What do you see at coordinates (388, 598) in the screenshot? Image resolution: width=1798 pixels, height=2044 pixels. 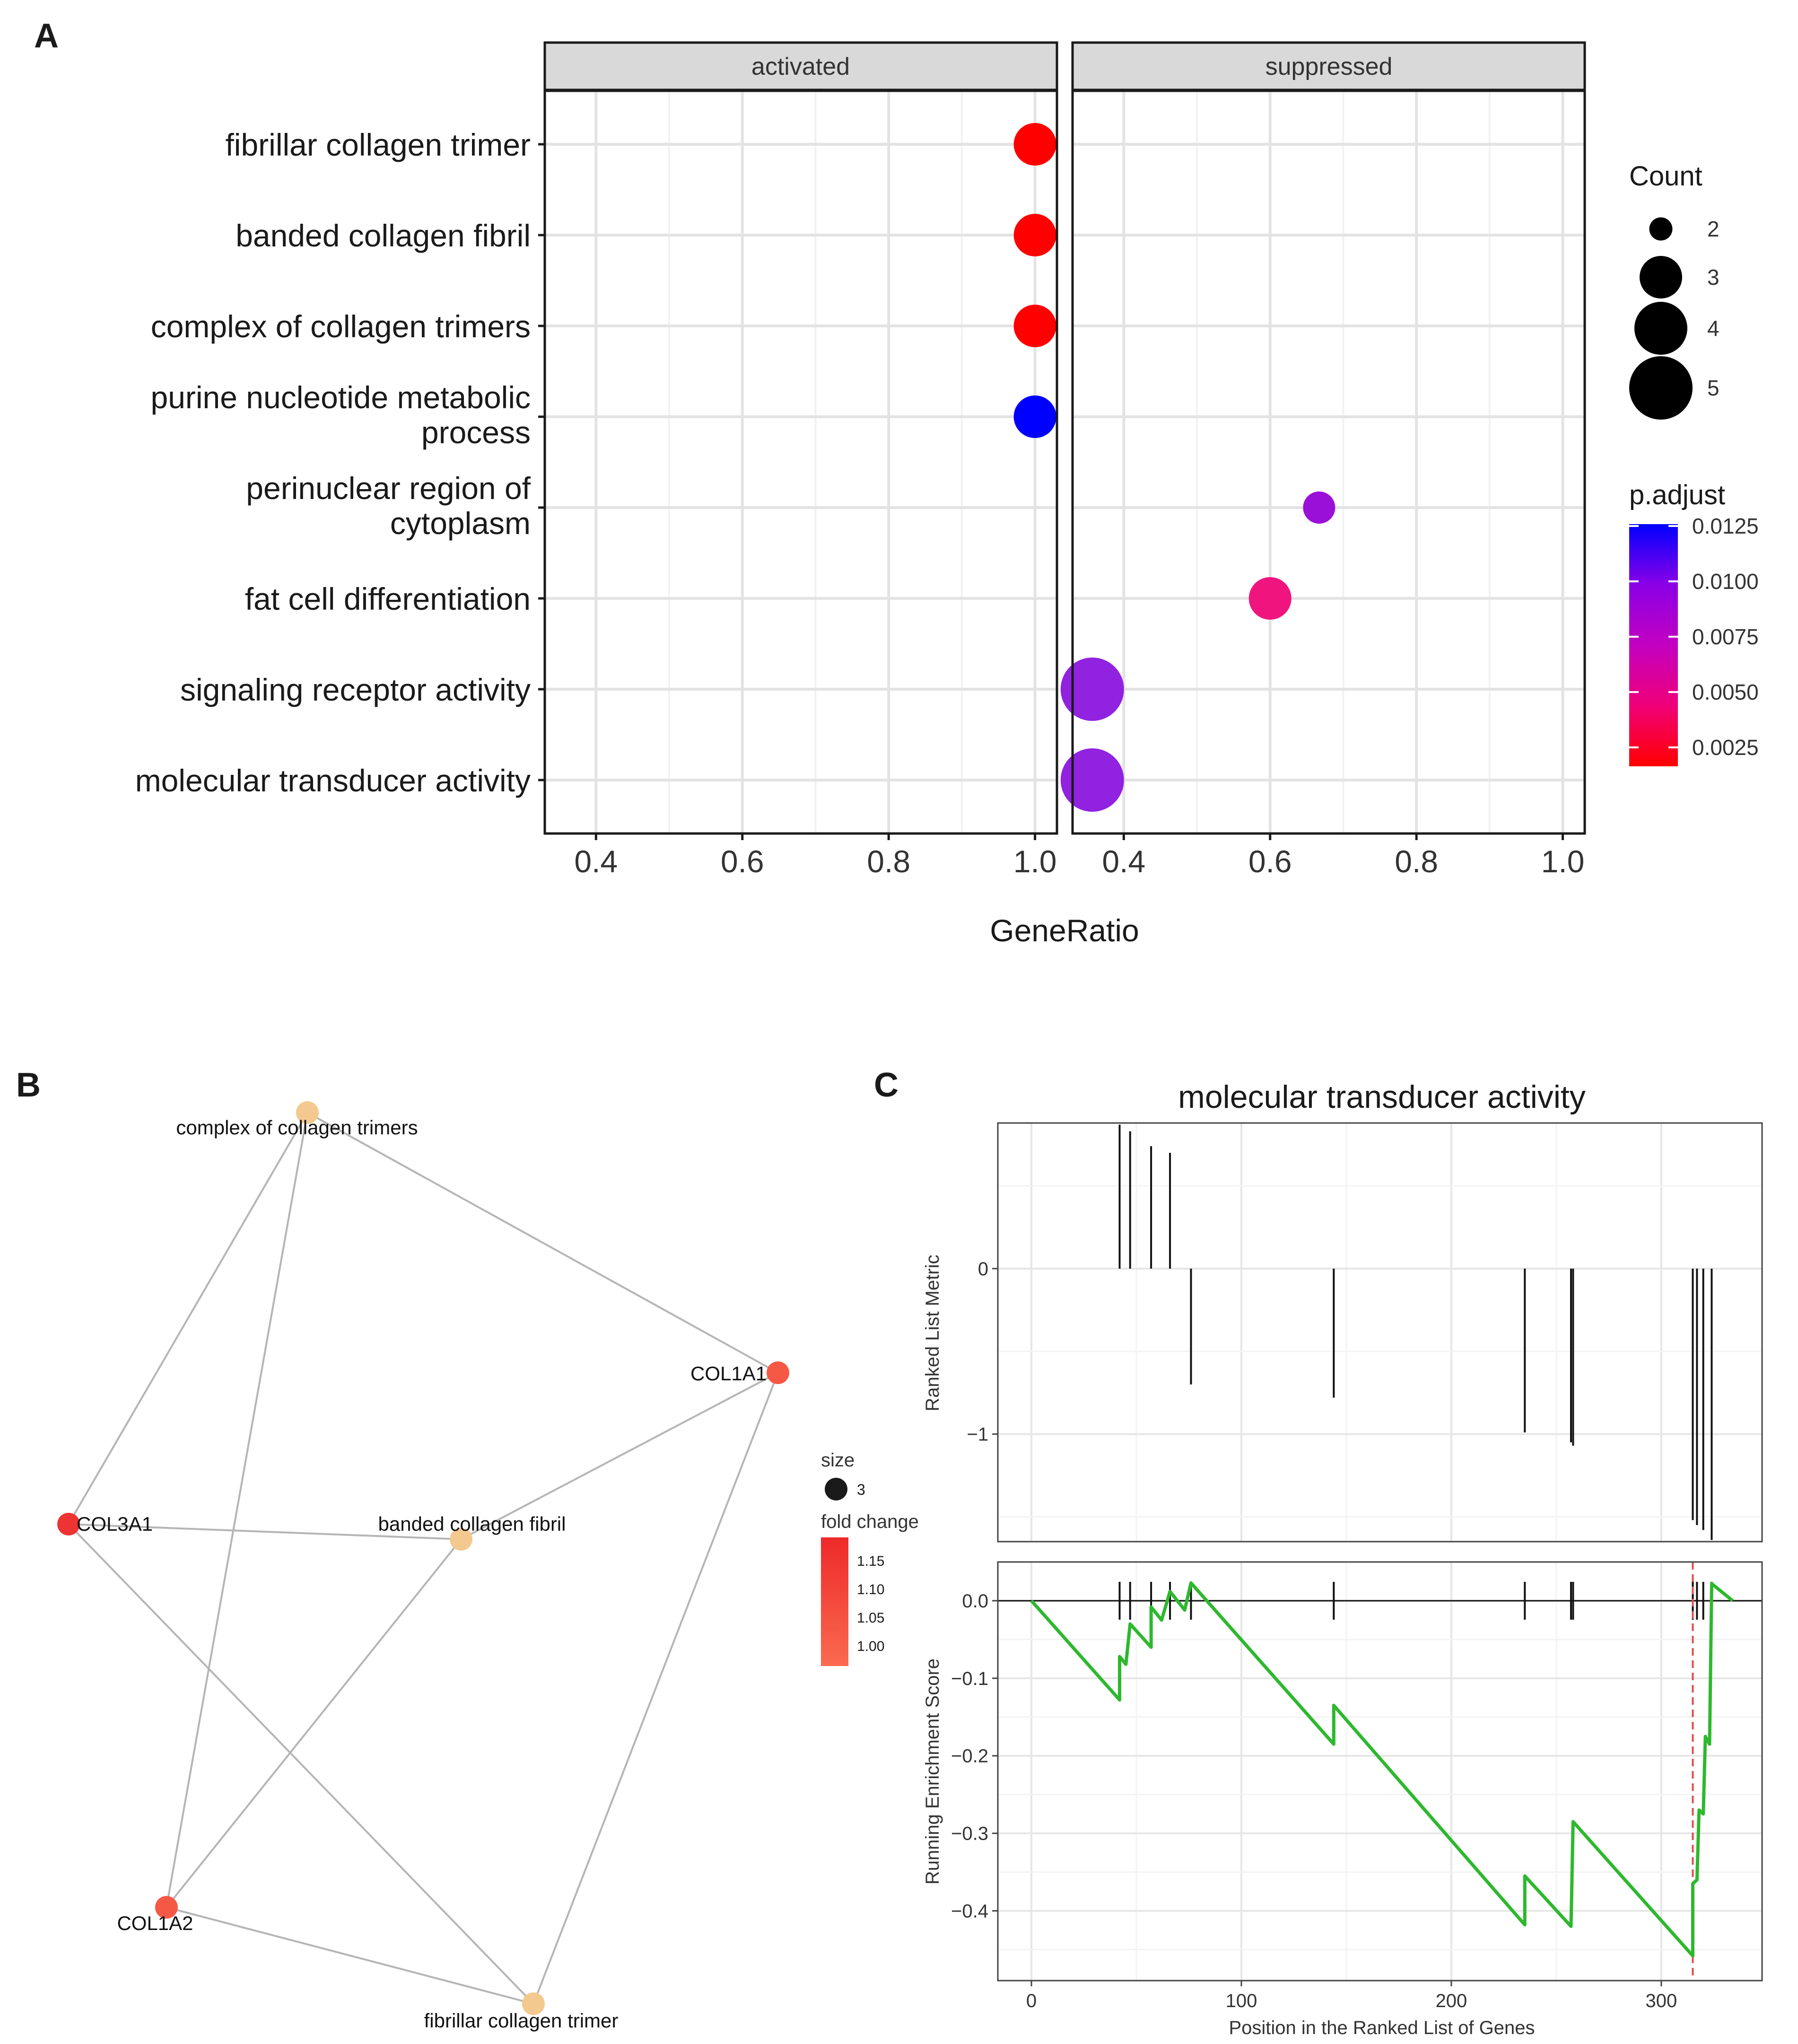 I see `term-label: fat cell differentiation` at bounding box center [388, 598].